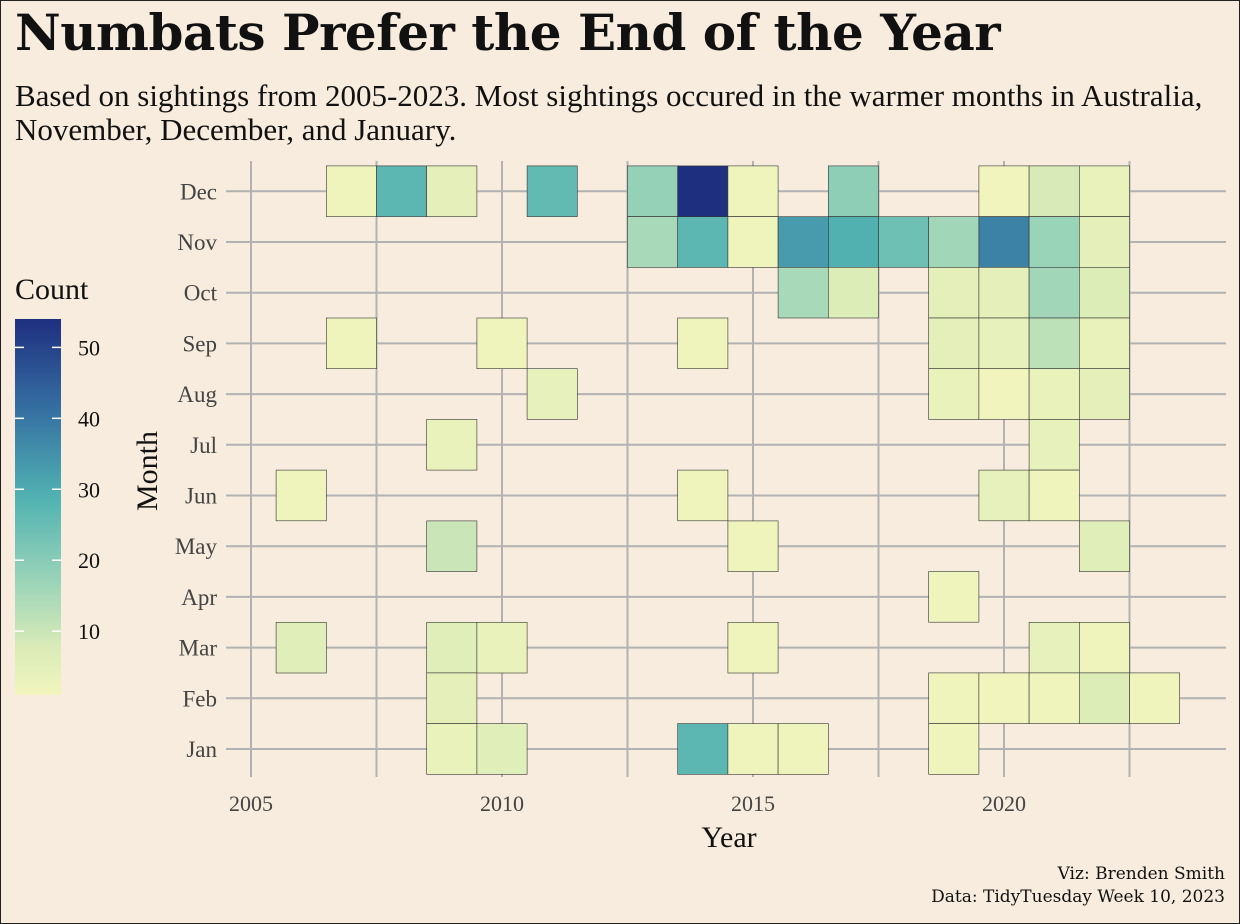  What do you see at coordinates (52, 289) in the screenshot?
I see `legend-title: Count` at bounding box center [52, 289].